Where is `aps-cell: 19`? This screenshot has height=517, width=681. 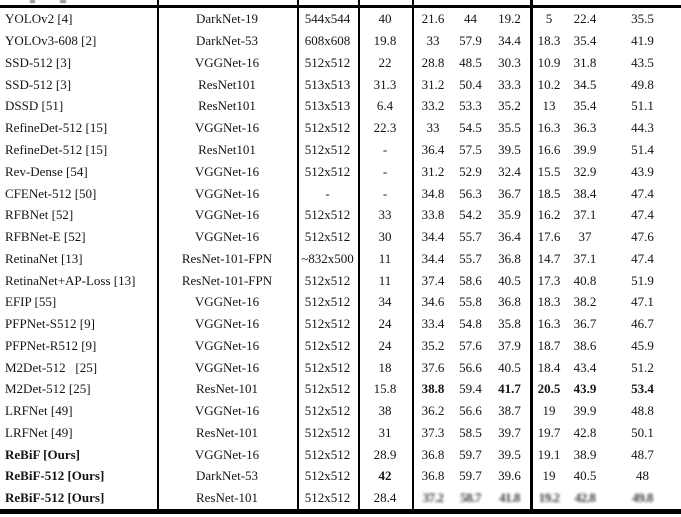 aps-cell: 19 is located at coordinates (549, 476).